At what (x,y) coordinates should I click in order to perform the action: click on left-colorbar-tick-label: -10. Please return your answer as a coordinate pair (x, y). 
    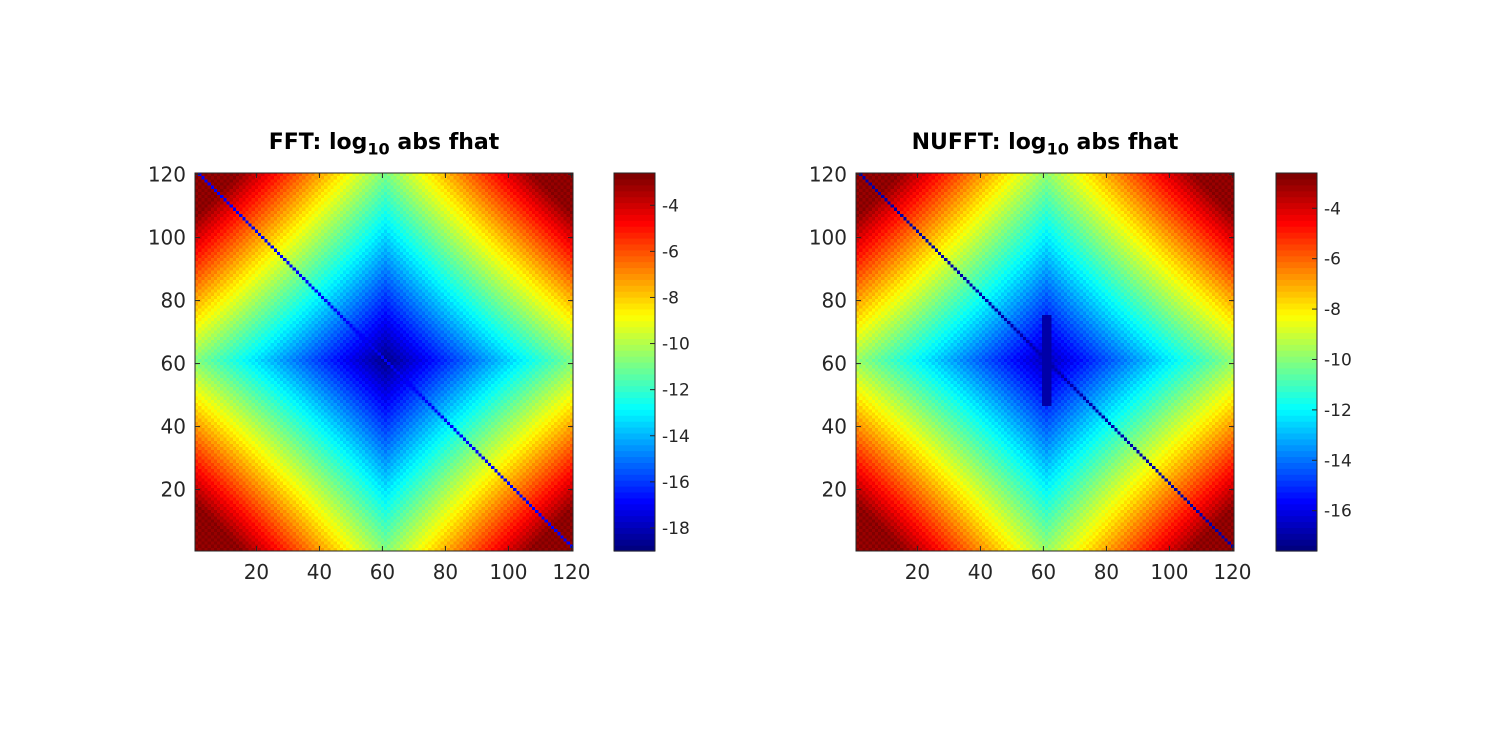
    Looking at the image, I should click on (676, 345).